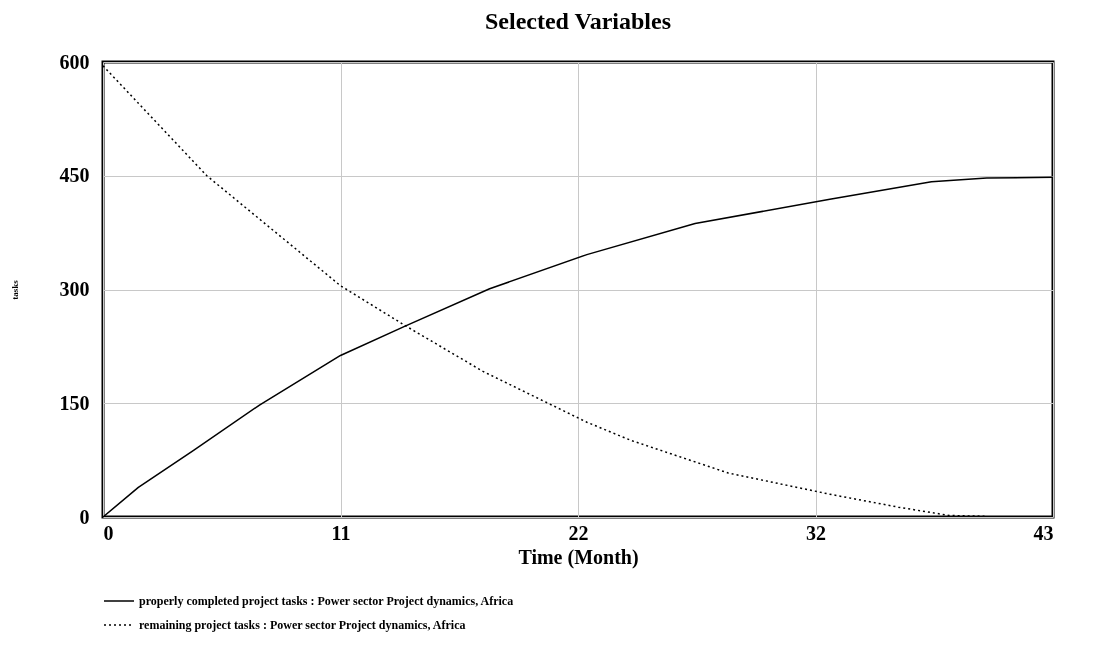 The height and width of the screenshot is (658, 1103). I want to click on y-tick-label: 600, so click(74, 61).